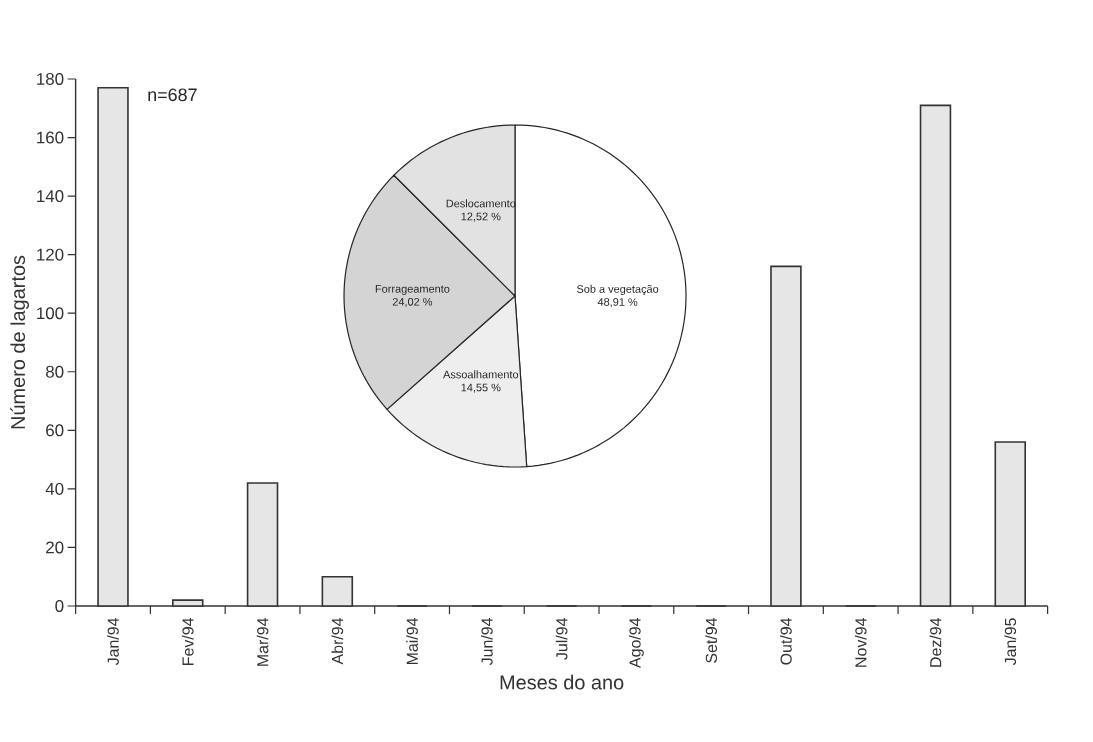 This screenshot has width=1093, height=742. What do you see at coordinates (50, 78) in the screenshot?
I see `y-tick-label: 180` at bounding box center [50, 78].